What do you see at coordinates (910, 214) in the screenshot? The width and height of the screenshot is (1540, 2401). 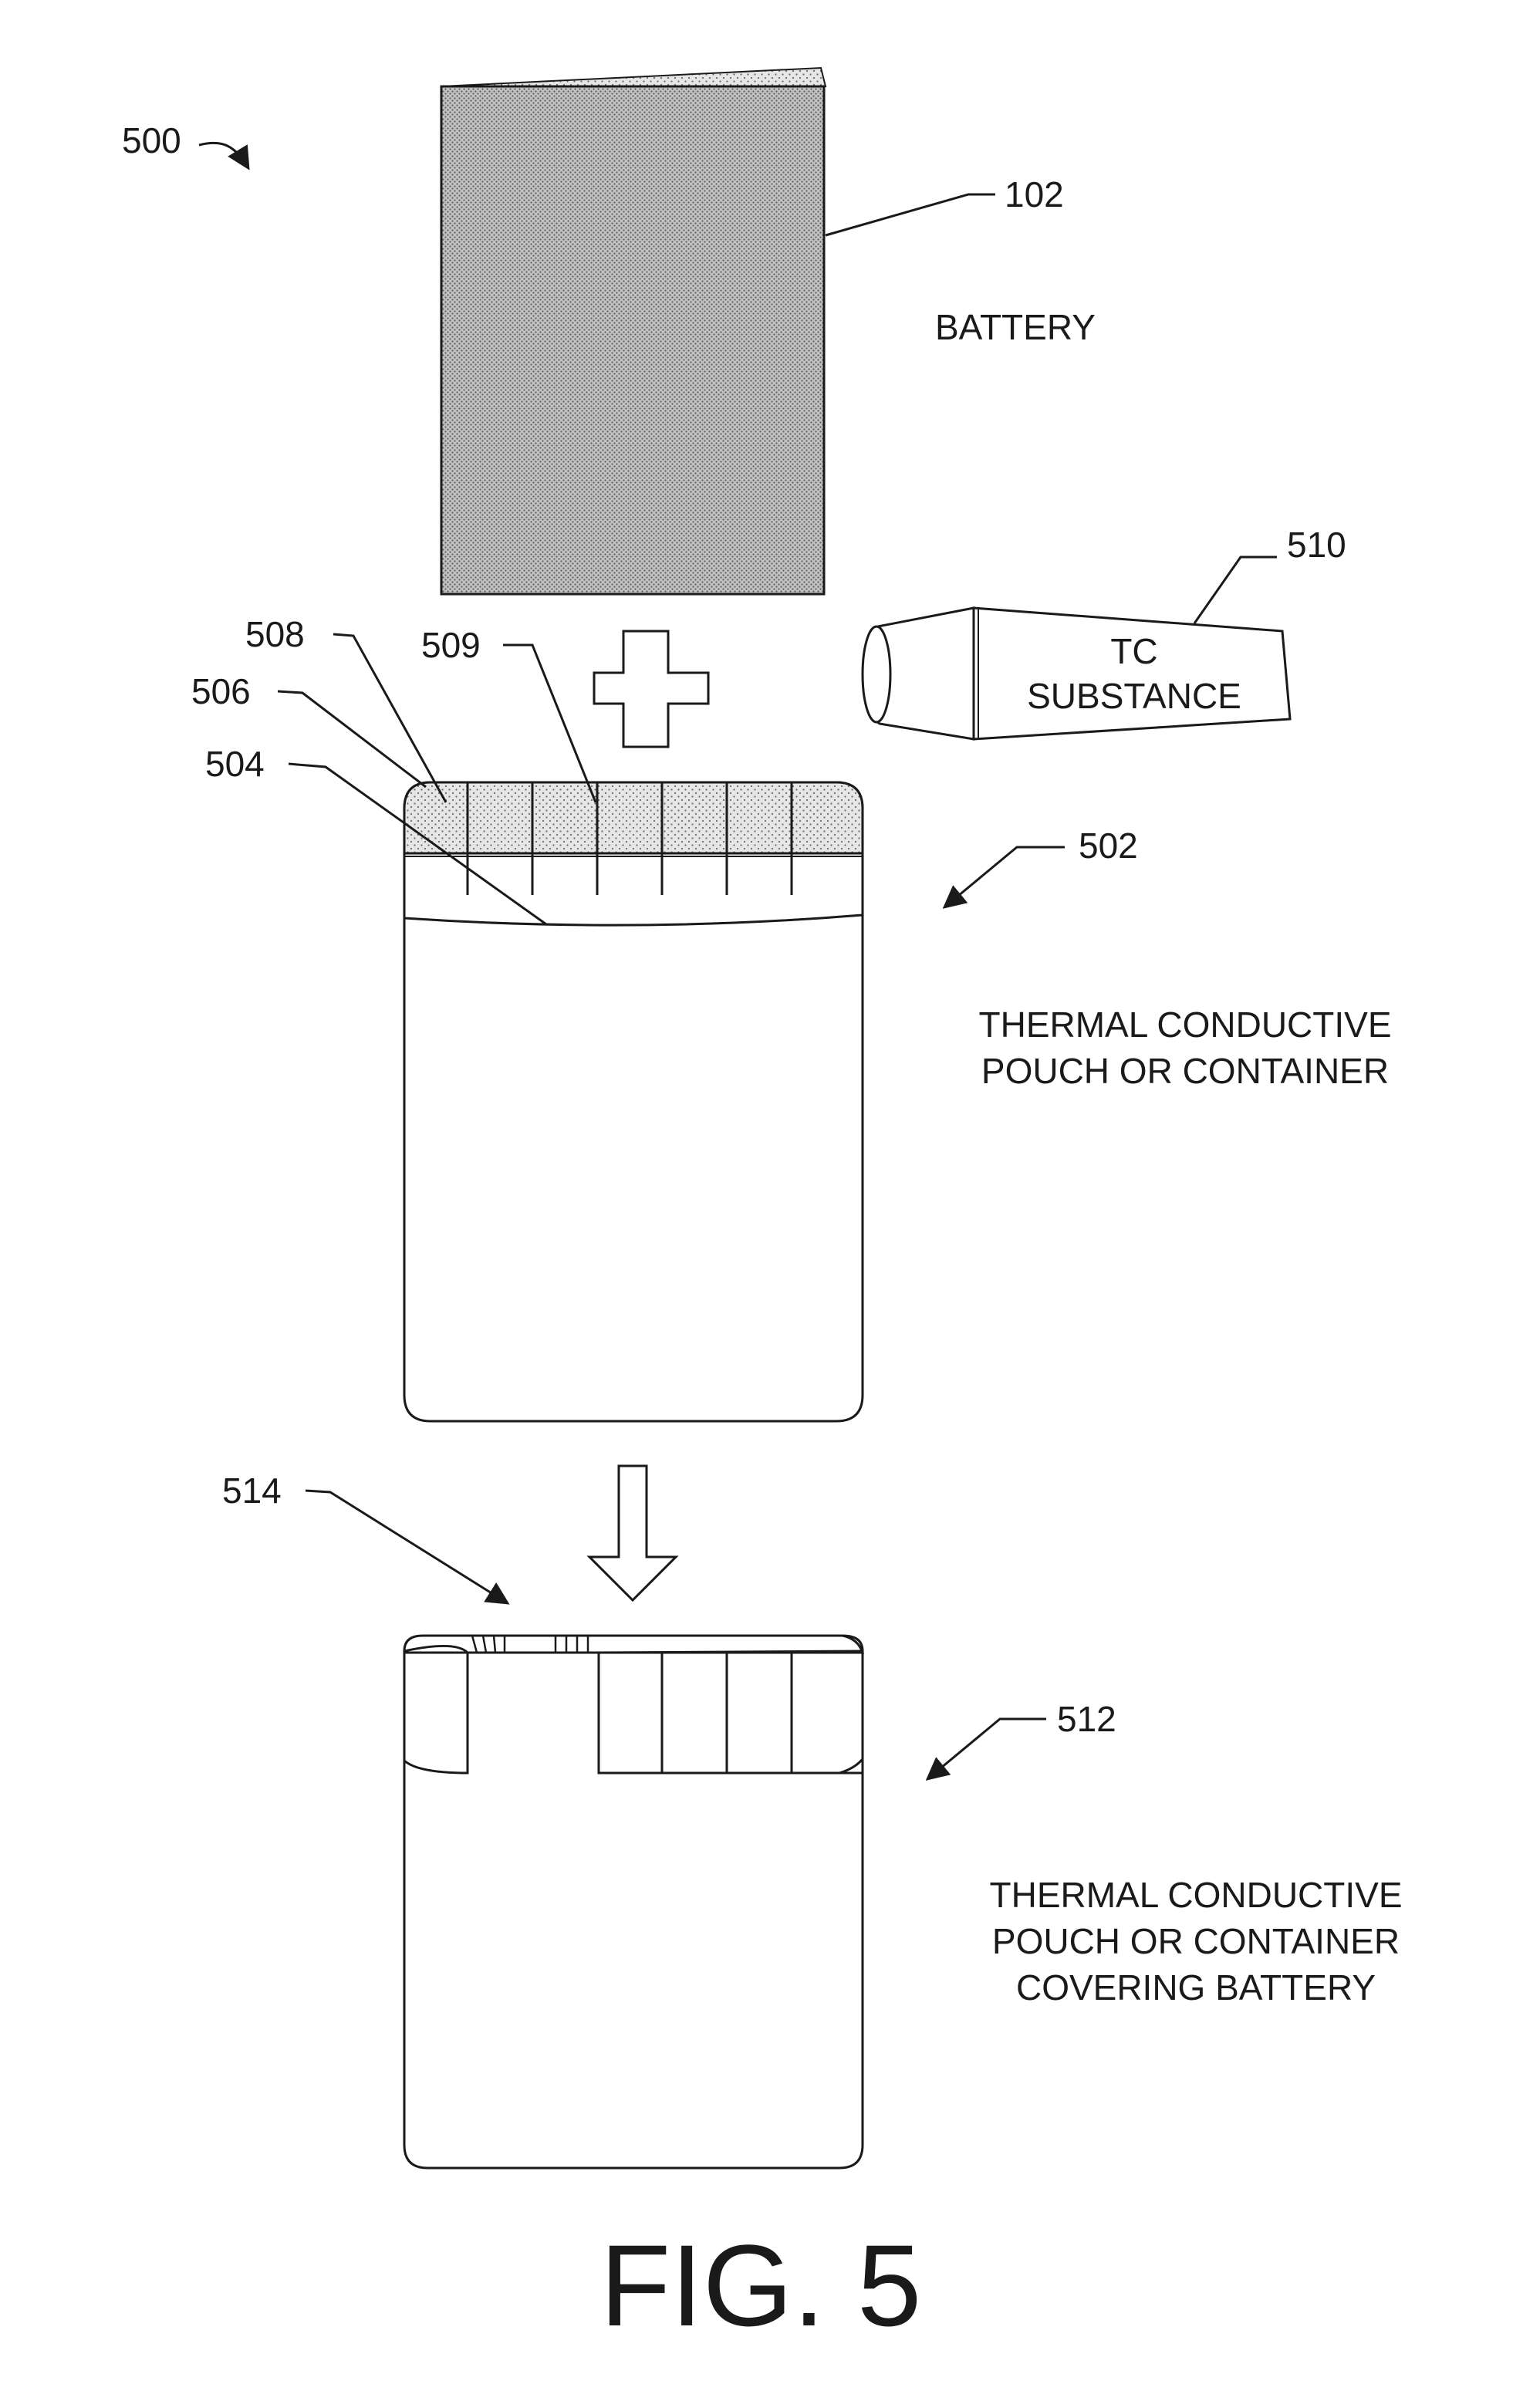 I see `ref-102-leader` at bounding box center [910, 214].